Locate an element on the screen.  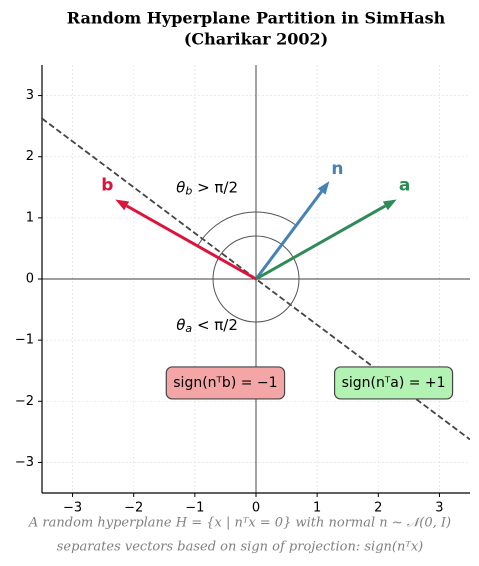
sign-box: sign(nᵀb) = −1 is located at coordinates (225, 383).